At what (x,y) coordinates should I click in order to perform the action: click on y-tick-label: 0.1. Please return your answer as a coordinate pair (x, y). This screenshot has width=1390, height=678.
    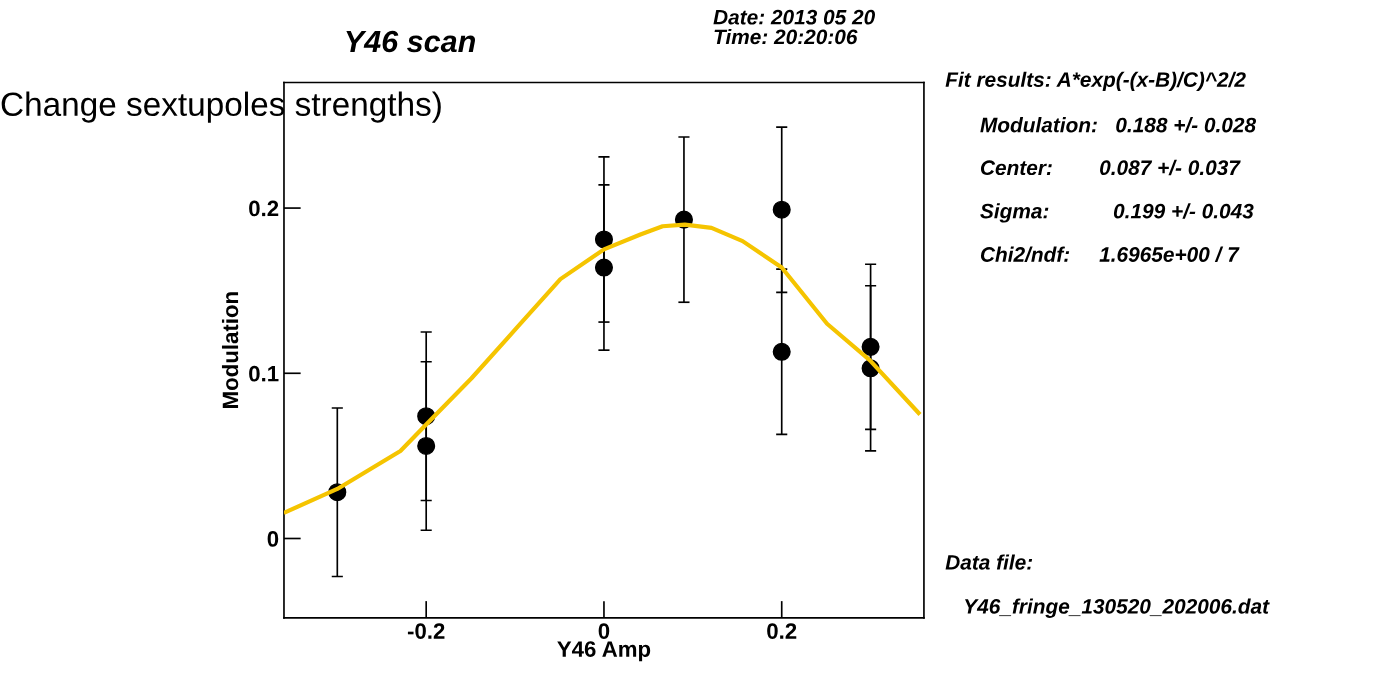
    Looking at the image, I should click on (264, 373).